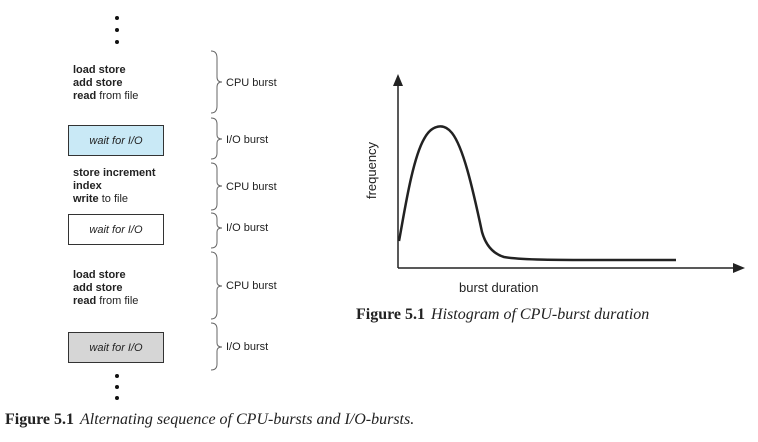  I want to click on x-axis-arrow, so click(739, 268).